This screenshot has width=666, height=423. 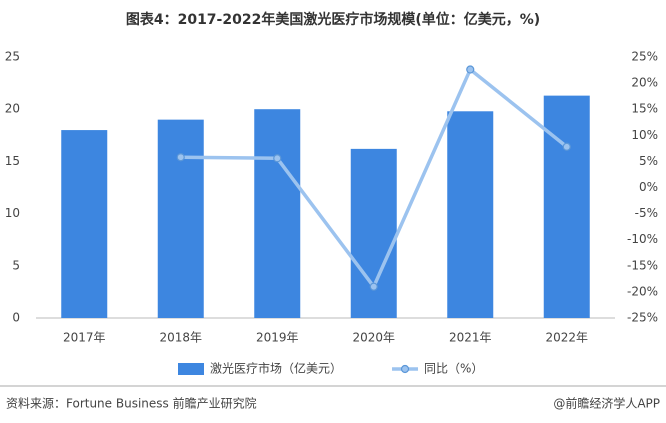 I want to click on y2-tick-label: 0%, so click(x=648, y=187).